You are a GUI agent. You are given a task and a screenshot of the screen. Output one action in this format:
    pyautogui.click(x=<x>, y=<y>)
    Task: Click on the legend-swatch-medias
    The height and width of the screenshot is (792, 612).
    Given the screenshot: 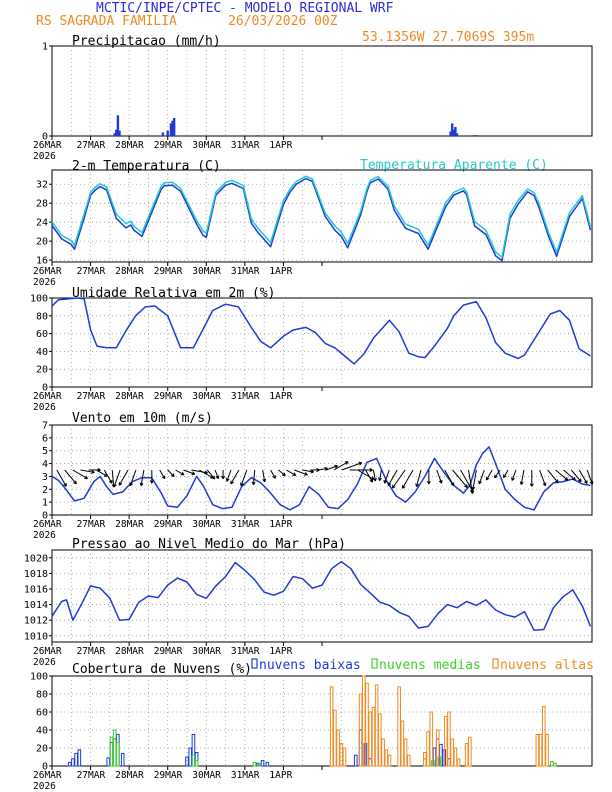 What is the action you would take?
    pyautogui.click(x=374, y=663)
    